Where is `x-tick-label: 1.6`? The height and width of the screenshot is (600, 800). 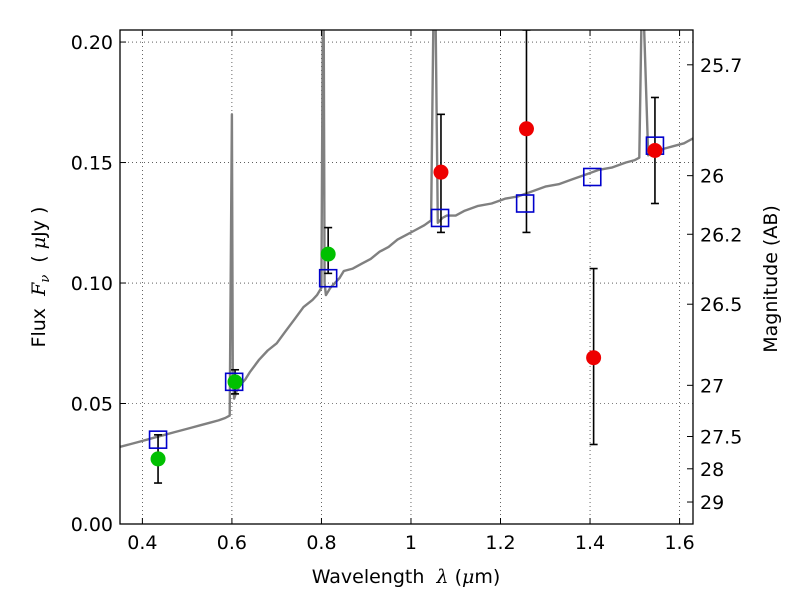
x-tick-label: 1.6 is located at coordinates (679, 543).